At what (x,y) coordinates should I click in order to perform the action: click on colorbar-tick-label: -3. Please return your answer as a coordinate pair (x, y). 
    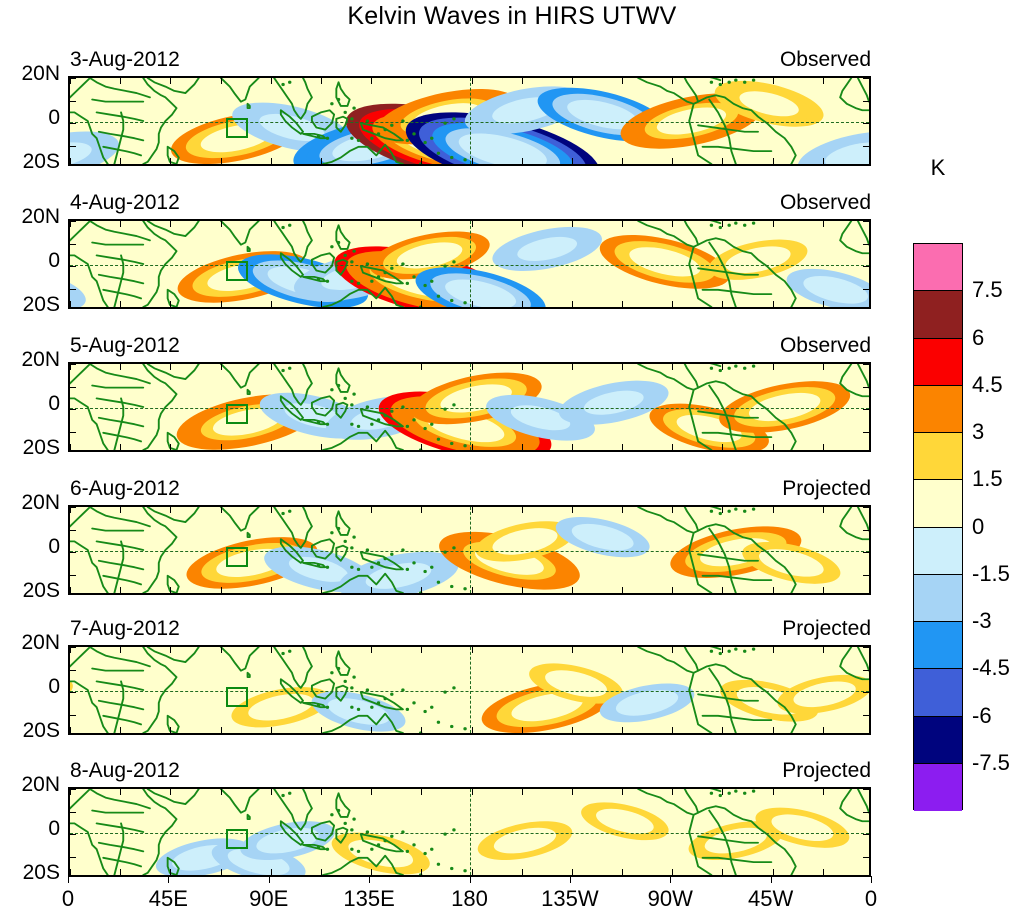
    Looking at the image, I should click on (982, 620).